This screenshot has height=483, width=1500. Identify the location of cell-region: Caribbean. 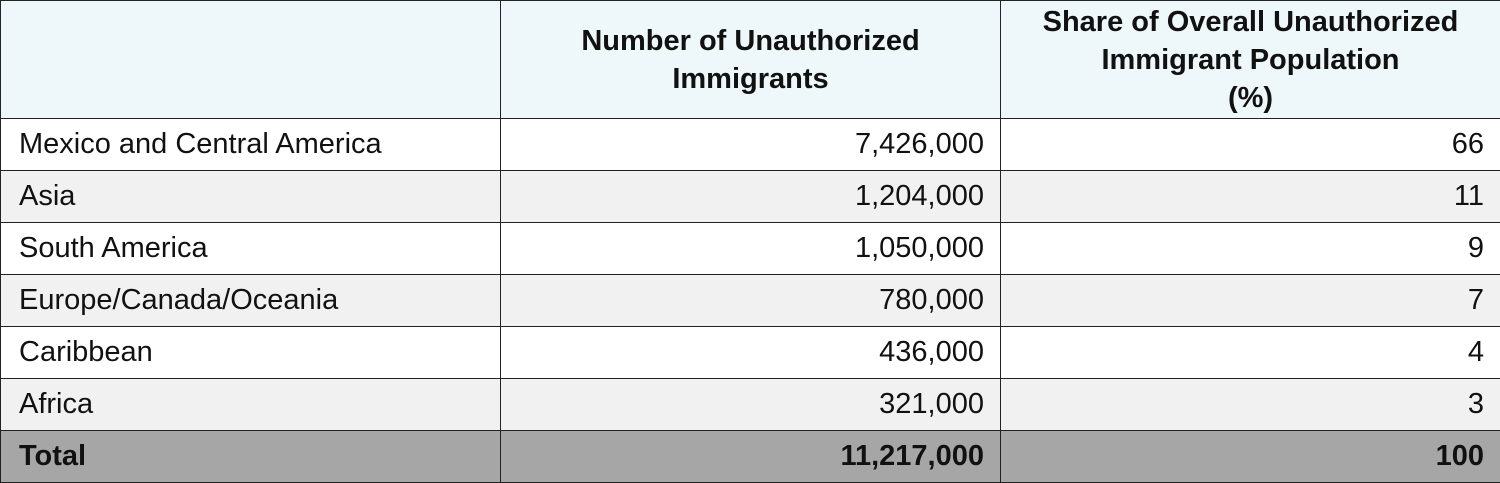
(250, 352).